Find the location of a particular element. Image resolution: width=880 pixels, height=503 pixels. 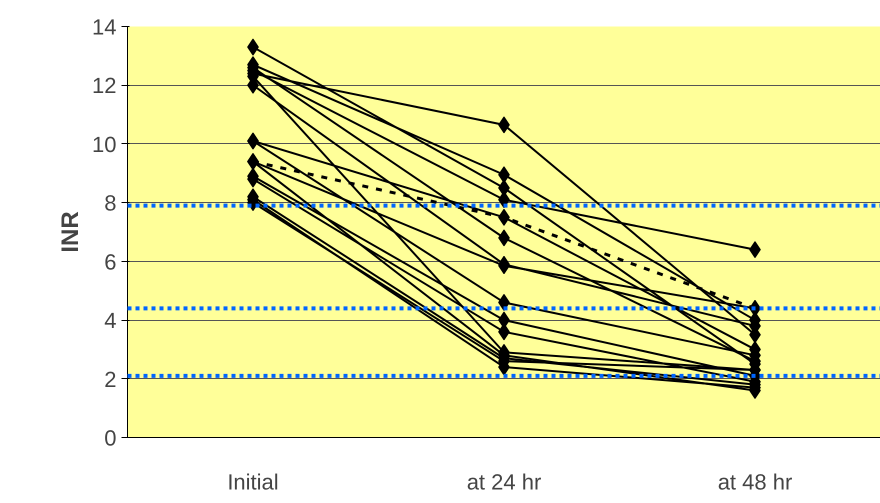

y-tick-label: 0 is located at coordinates (110, 438).